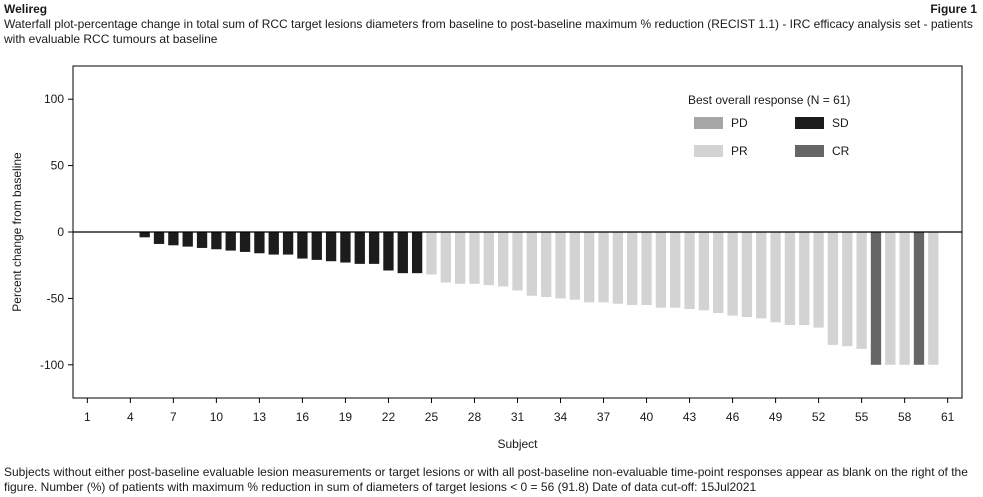 This screenshot has height=497, width=983. What do you see at coordinates (56, 298) in the screenshot?
I see `y-tick-label: -50` at bounding box center [56, 298].